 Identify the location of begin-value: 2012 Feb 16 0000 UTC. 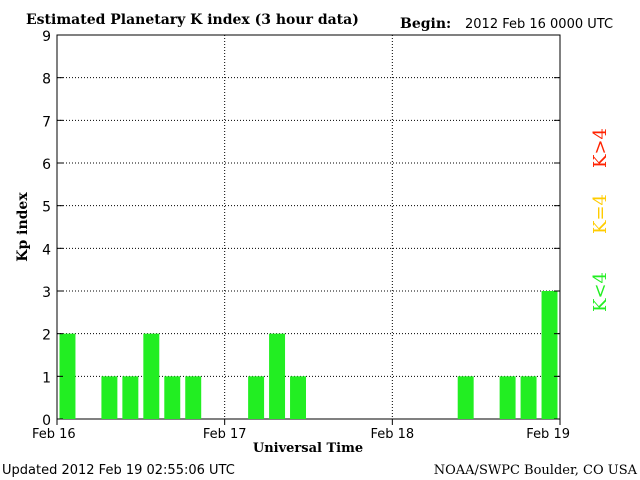
(539, 24).